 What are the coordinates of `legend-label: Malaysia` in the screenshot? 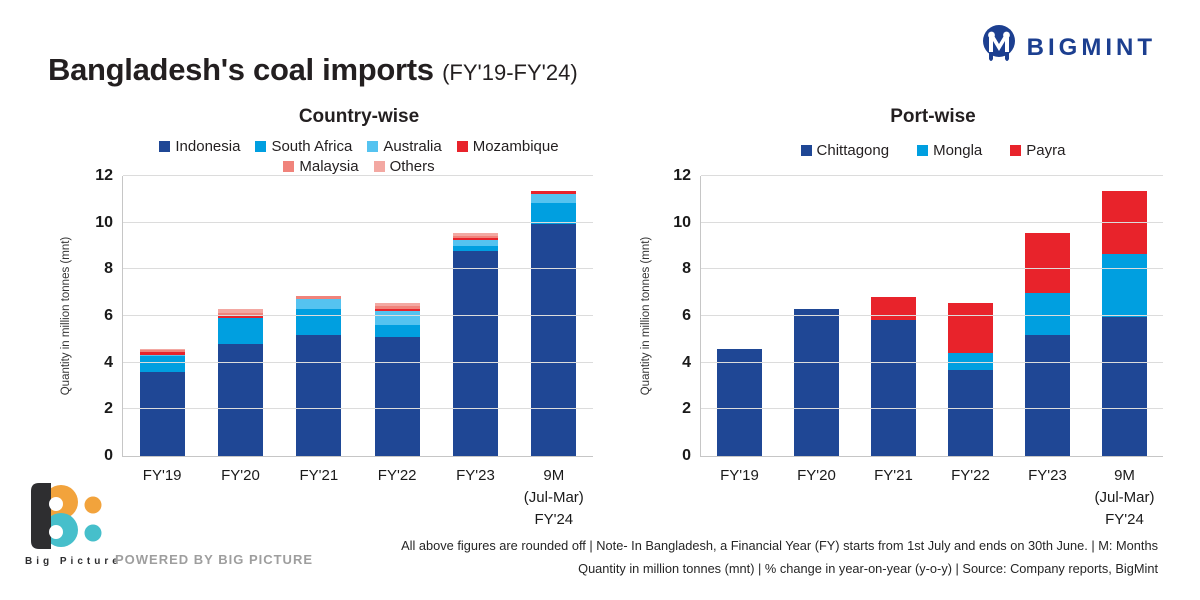 It's located at (329, 166).